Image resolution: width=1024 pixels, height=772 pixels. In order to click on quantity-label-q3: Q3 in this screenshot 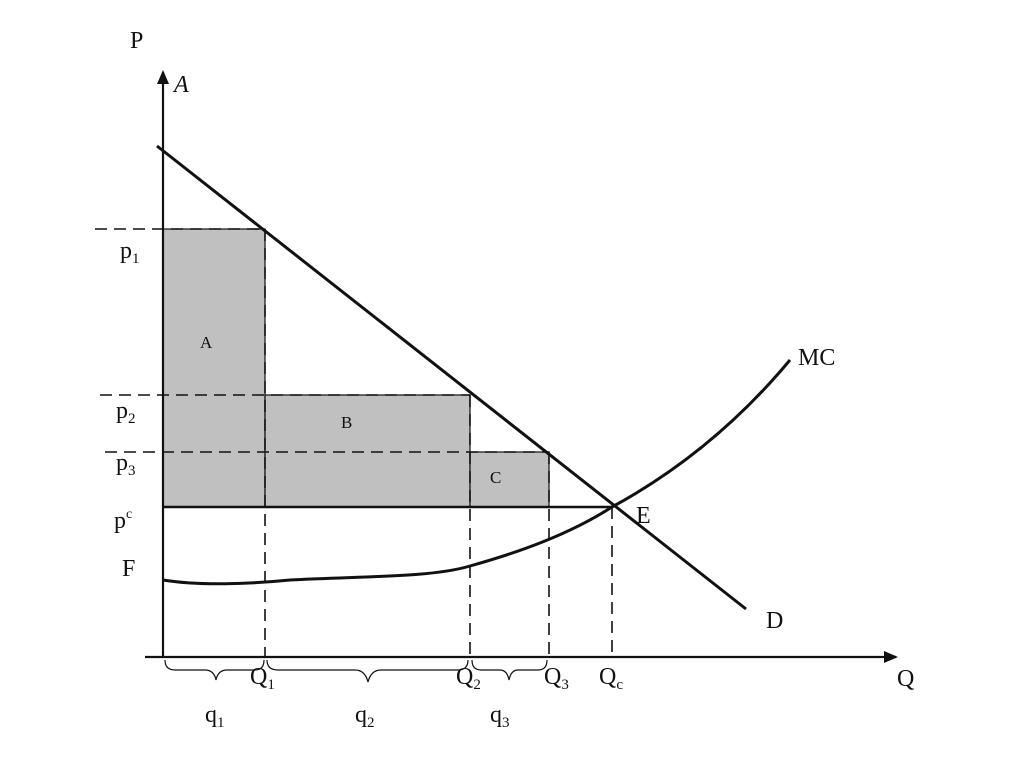, I will do `click(556, 678)`.